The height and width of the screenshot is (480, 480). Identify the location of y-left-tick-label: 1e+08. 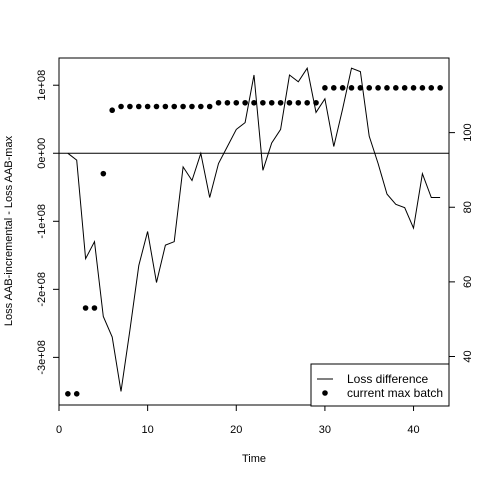
(42, 85).